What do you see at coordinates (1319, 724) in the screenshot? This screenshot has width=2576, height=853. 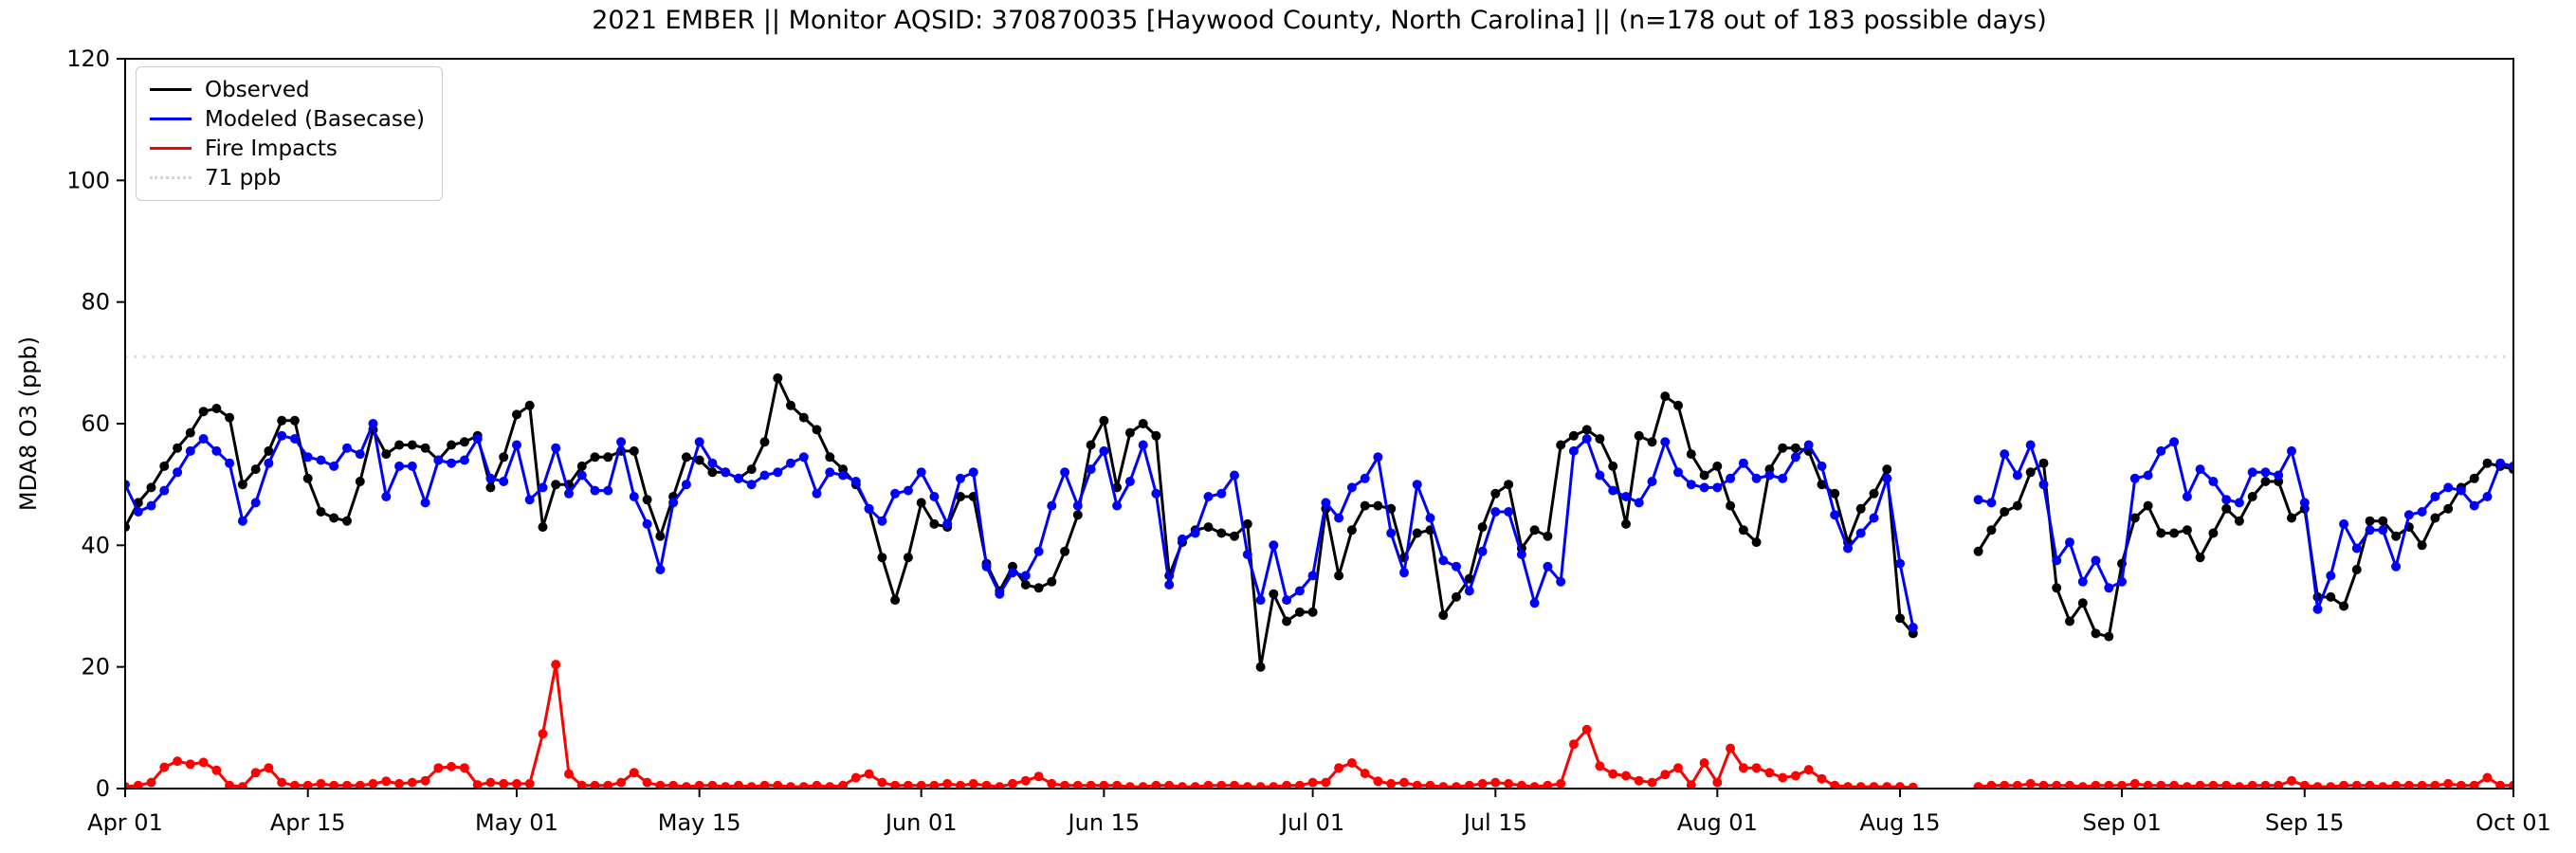 I see `fire-impacts-series` at bounding box center [1319, 724].